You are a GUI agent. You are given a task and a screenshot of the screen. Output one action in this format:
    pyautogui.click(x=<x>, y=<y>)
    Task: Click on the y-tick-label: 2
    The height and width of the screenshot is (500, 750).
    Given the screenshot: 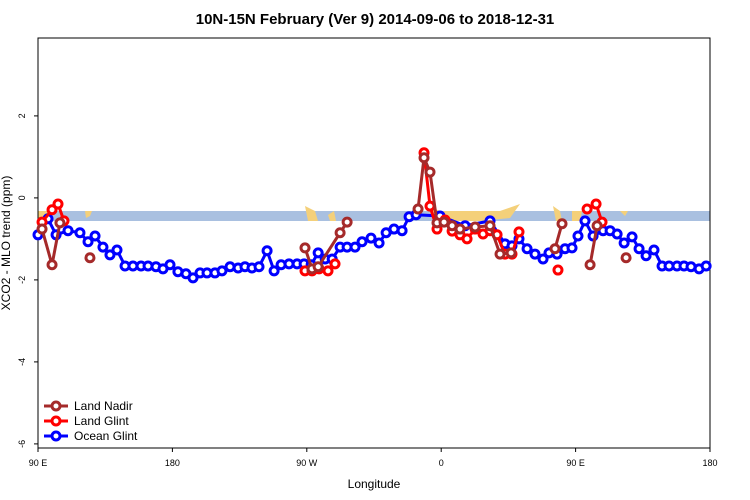 What is the action you would take?
    pyautogui.click(x=22, y=115)
    